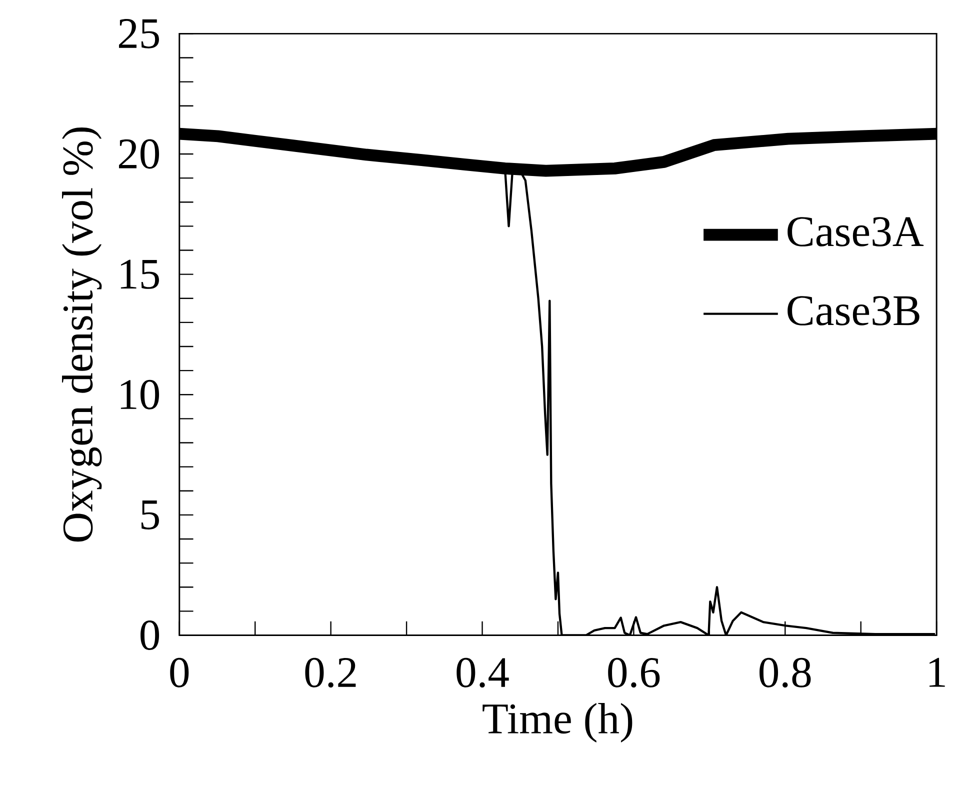 The image size is (962, 805). I want to click on y-tick-label: 5, so click(150, 515).